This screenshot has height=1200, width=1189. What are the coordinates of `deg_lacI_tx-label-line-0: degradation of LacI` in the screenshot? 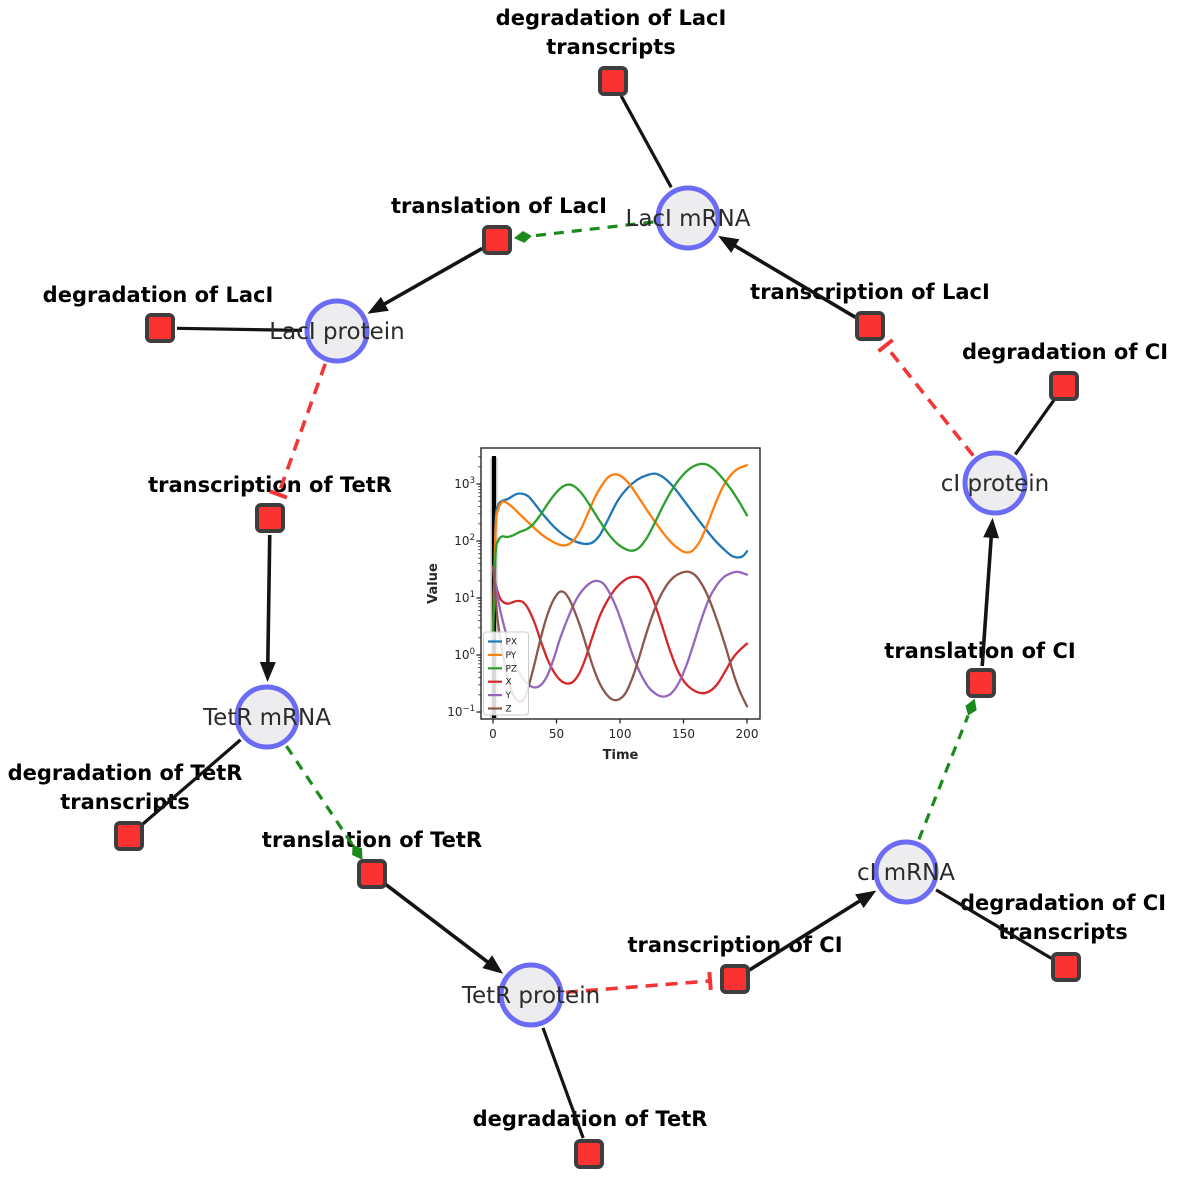 It's located at (611, 18).